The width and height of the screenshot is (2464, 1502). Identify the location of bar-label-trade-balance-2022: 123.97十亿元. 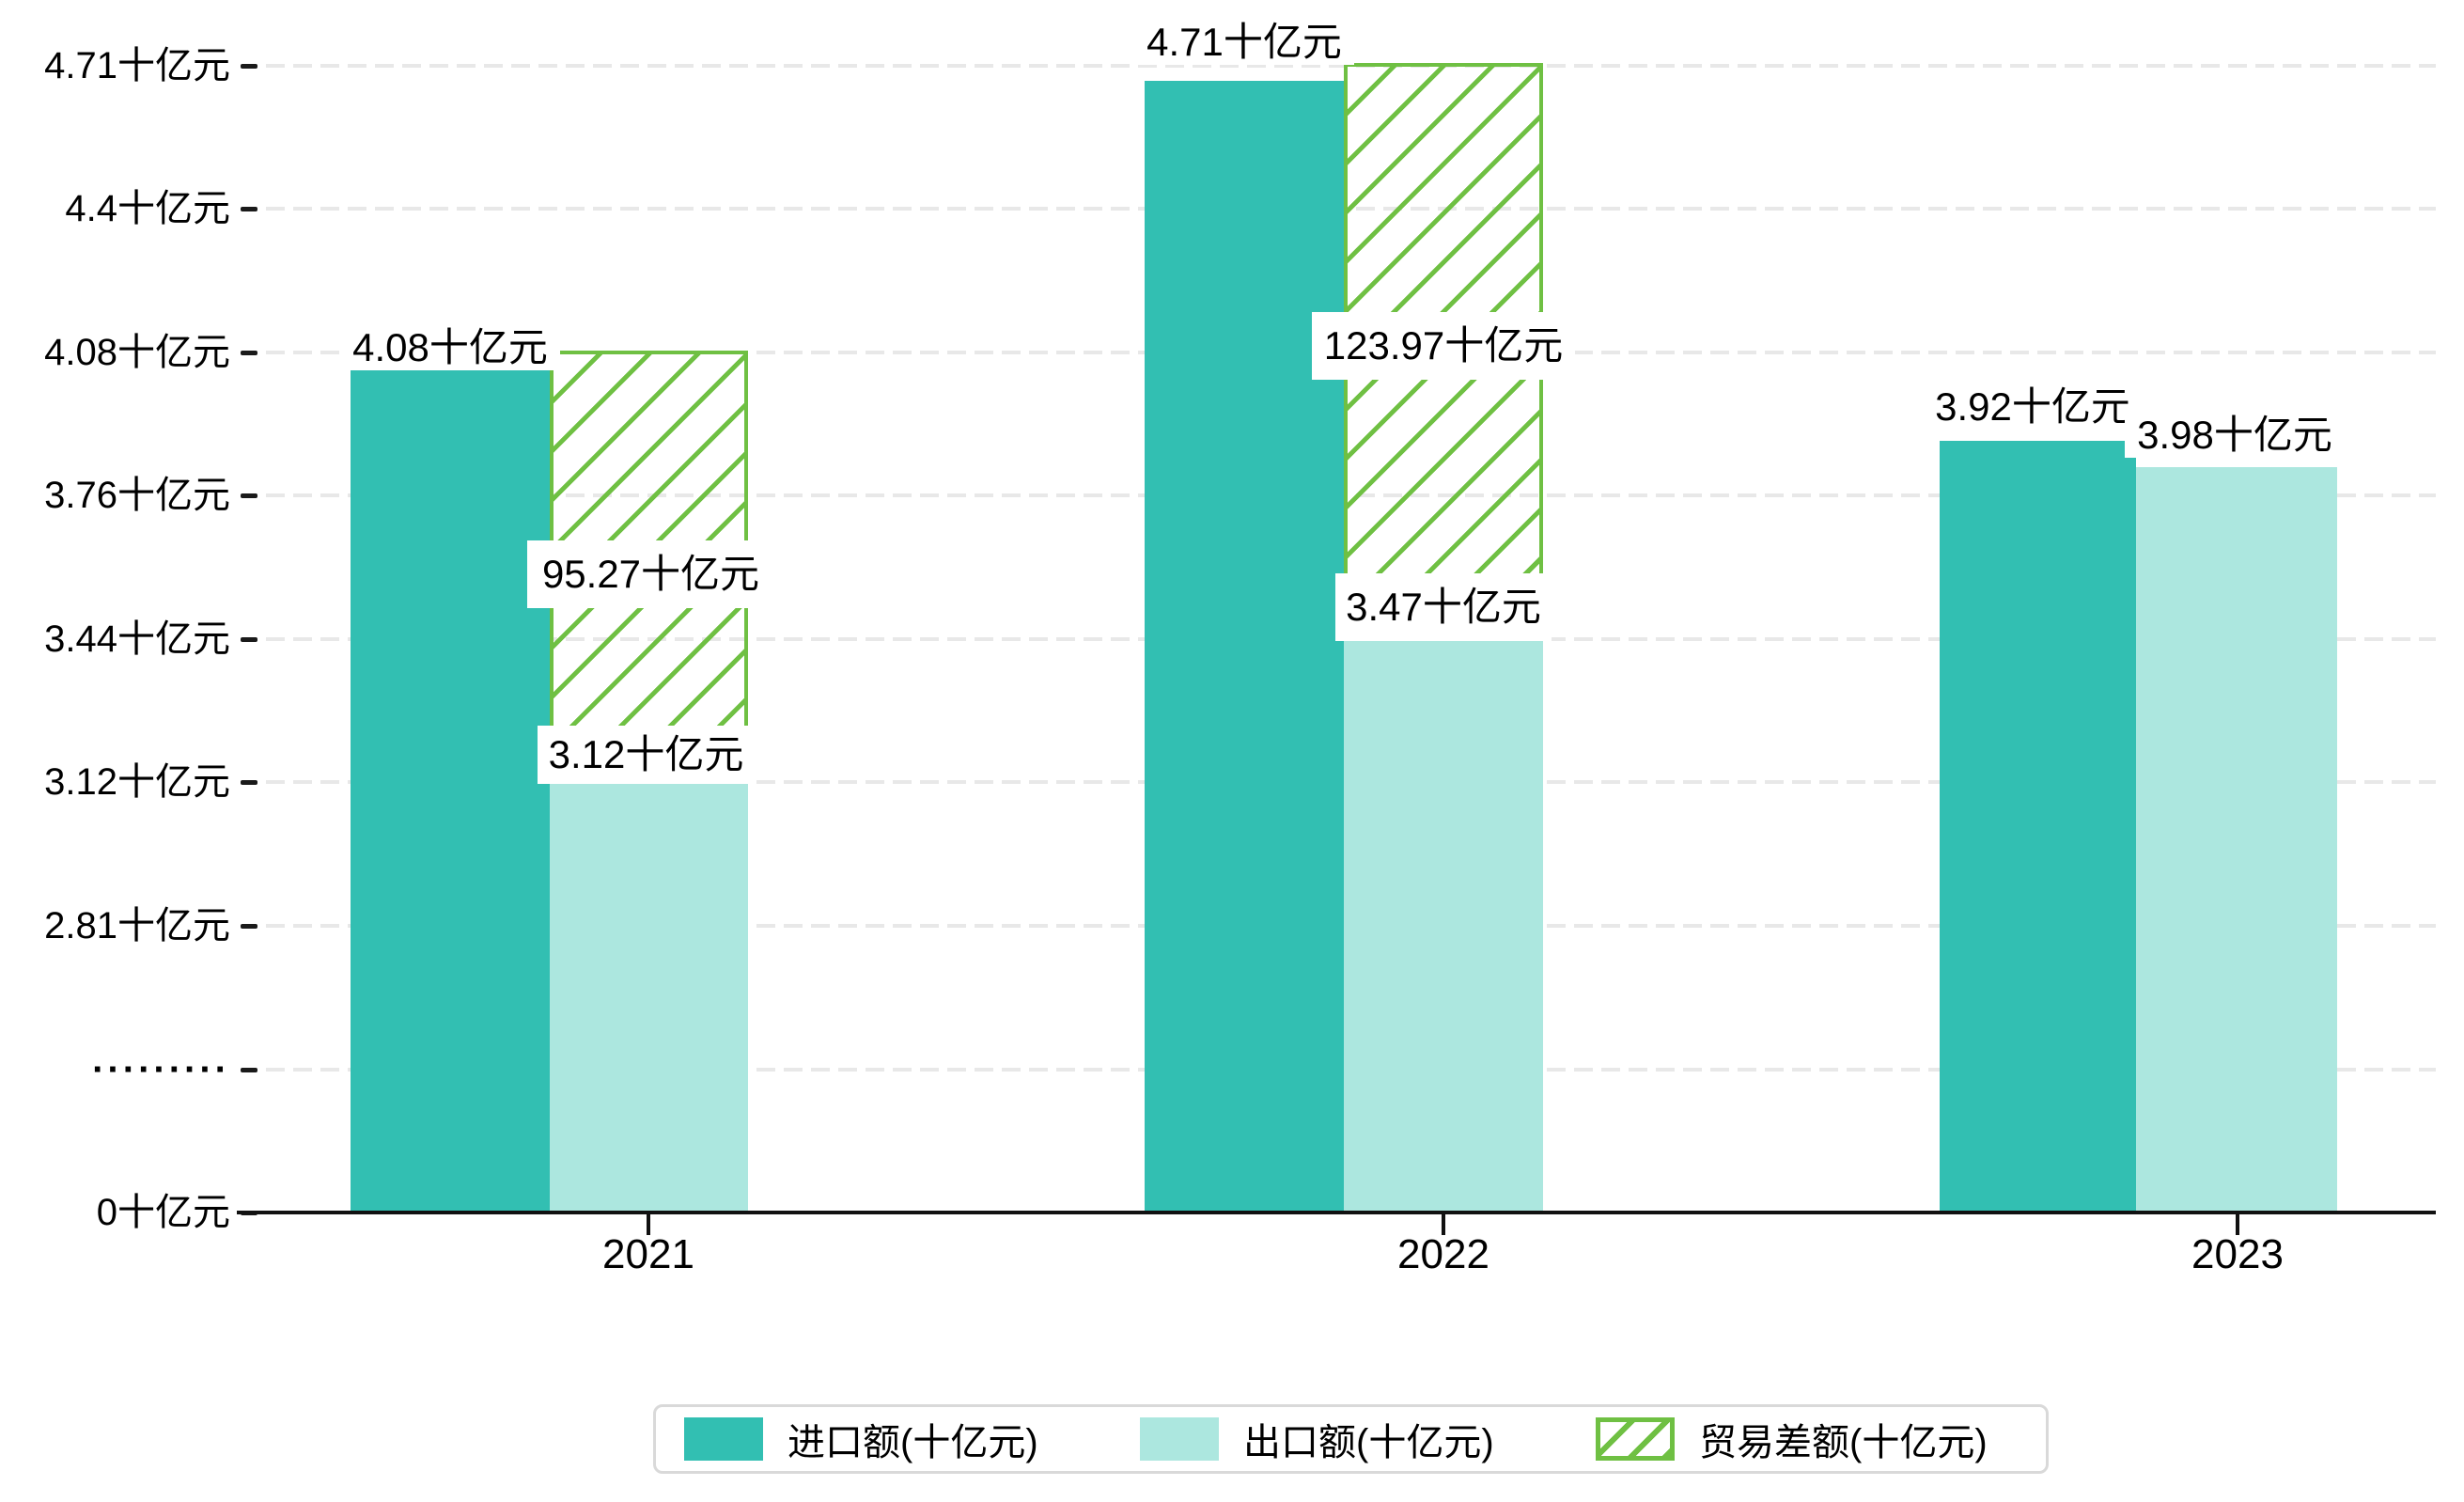
(1443, 346).